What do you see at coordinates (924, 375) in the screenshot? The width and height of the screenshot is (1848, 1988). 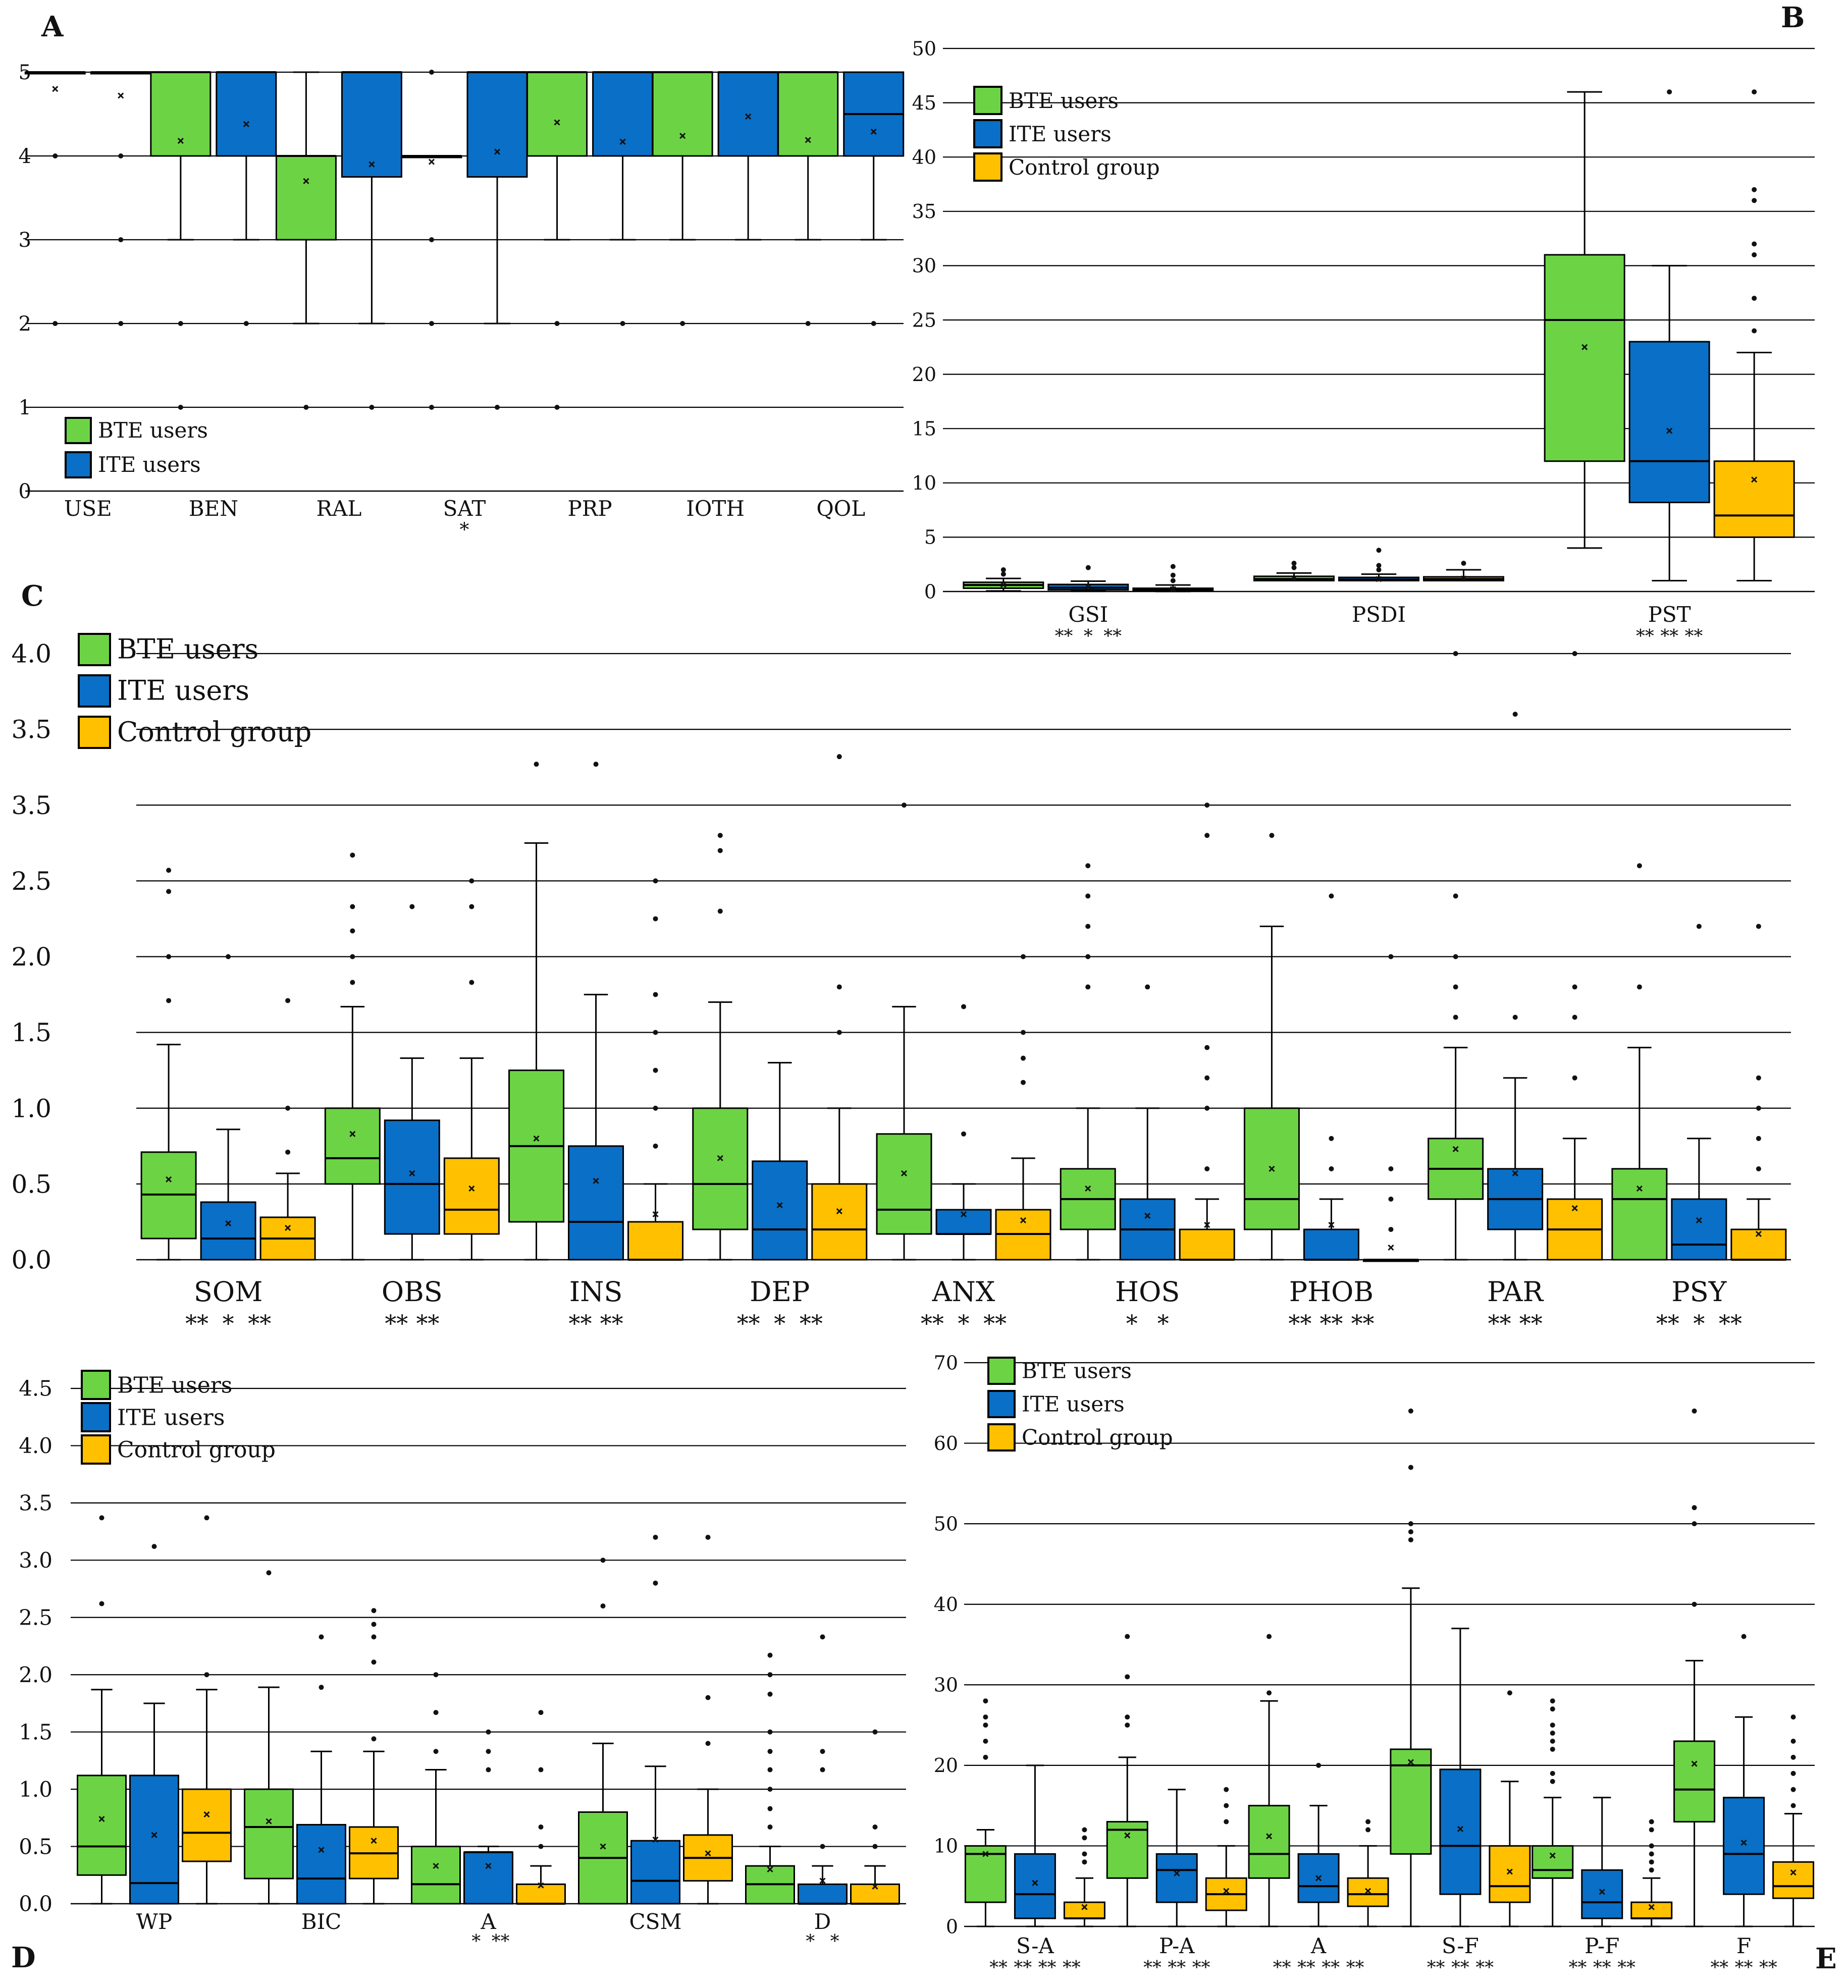 I see `y-tick-label: 20` at bounding box center [924, 375].